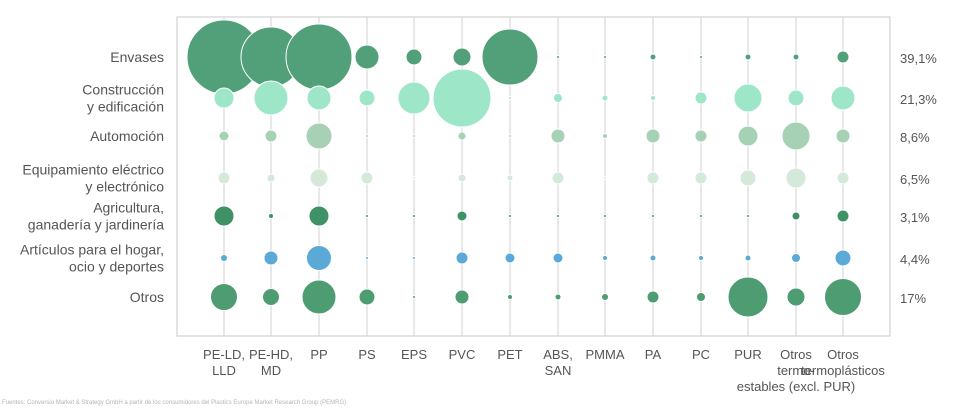 The width and height of the screenshot is (963, 408). I want to click on y-tick-label: Agricultura, ganadería y jardinería, so click(96, 216).